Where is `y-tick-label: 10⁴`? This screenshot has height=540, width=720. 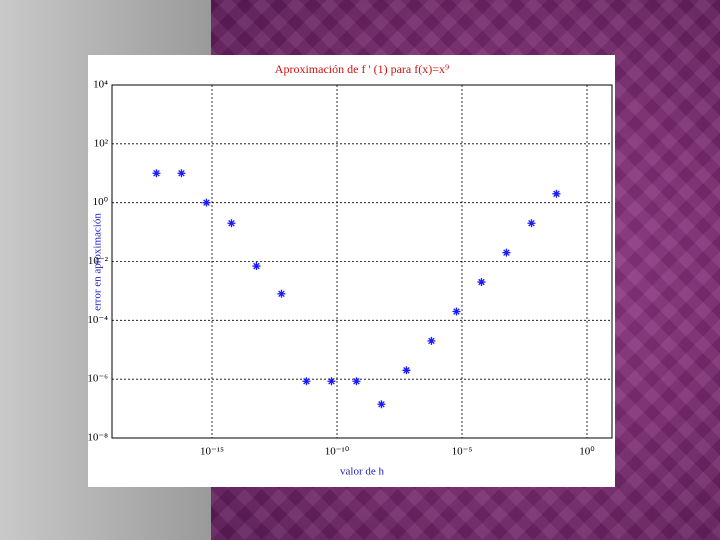
y-tick-label: 10⁴ is located at coordinates (100, 85).